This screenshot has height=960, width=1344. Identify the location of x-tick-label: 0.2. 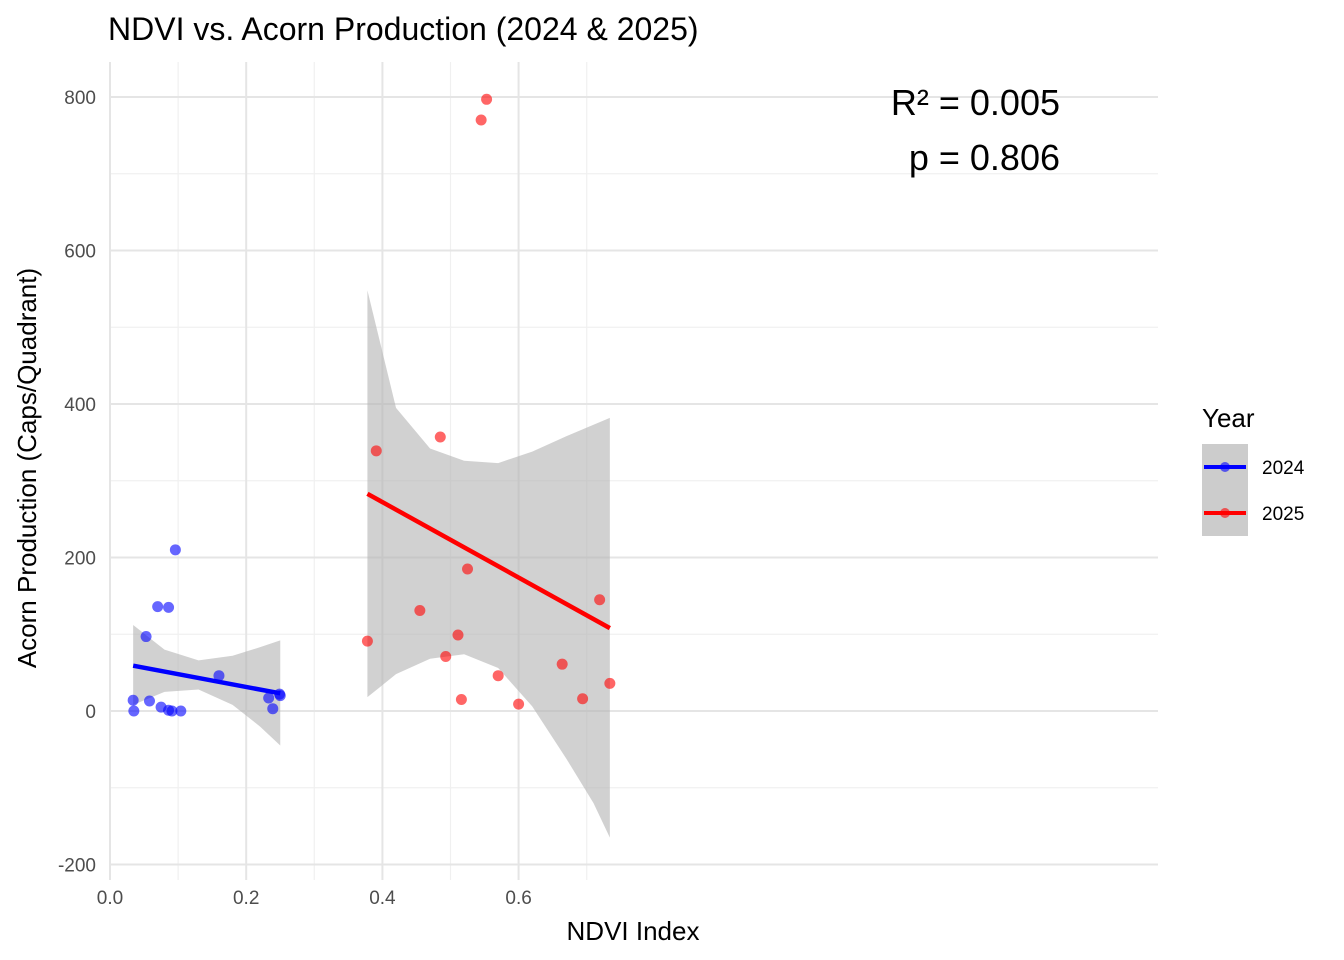
(246, 898).